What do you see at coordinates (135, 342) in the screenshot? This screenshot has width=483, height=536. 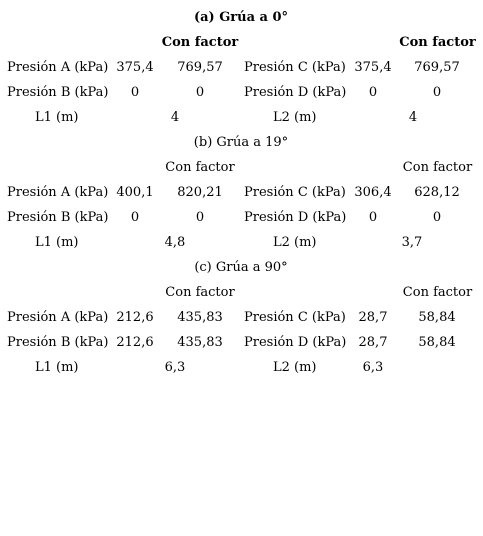 I see `pressure-b-value: 212,6` at bounding box center [135, 342].